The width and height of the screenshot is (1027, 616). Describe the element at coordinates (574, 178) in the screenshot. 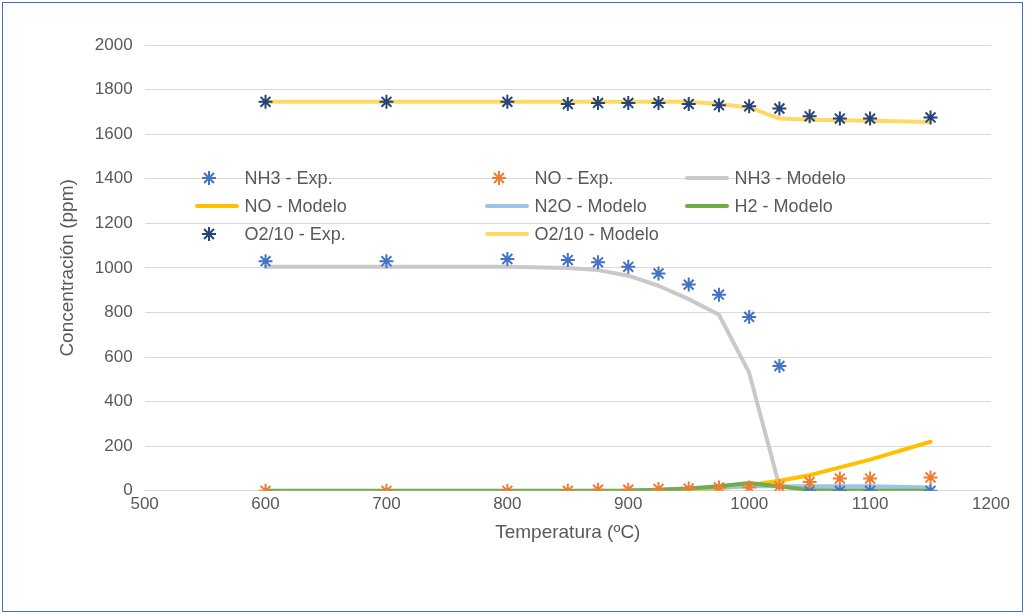

I see `legend-label: NO - Exp.` at that location.